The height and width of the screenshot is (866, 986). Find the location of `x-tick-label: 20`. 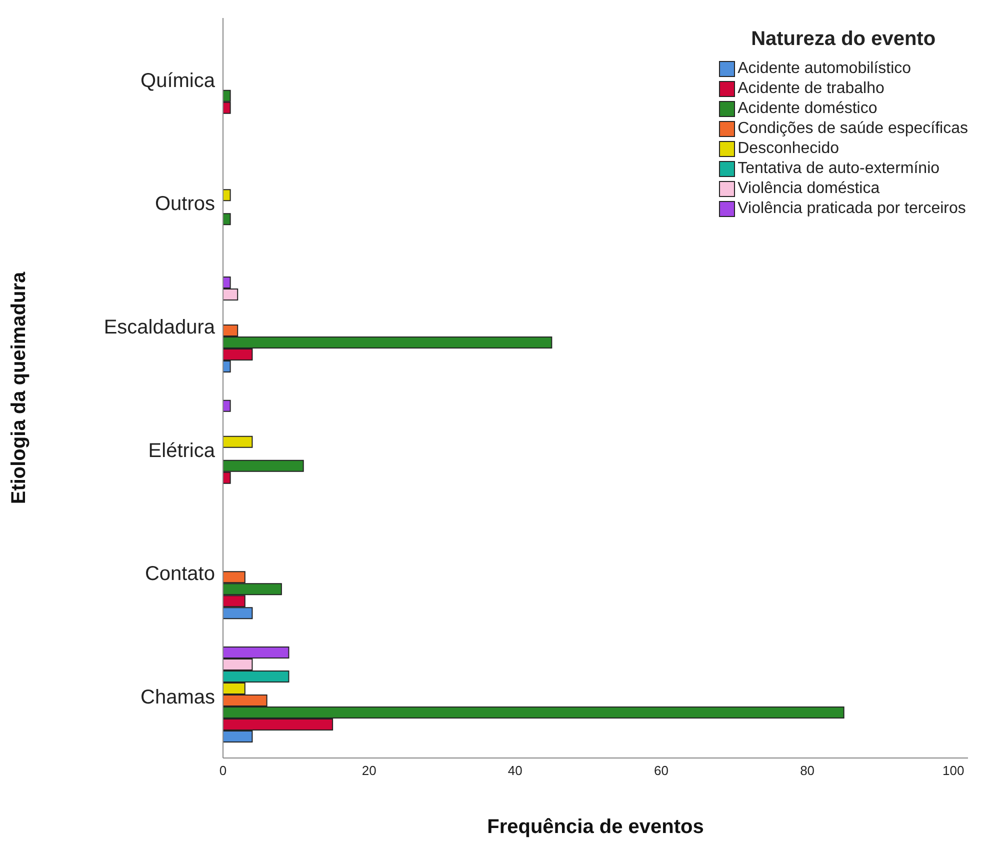

x-tick-label: 20 is located at coordinates (369, 770).